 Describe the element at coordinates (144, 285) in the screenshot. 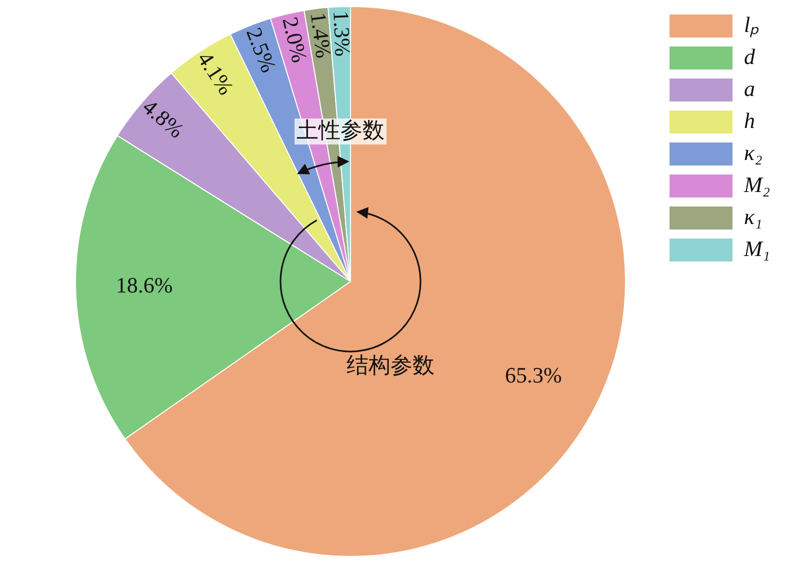

I see `data-label: 18.6%` at that location.